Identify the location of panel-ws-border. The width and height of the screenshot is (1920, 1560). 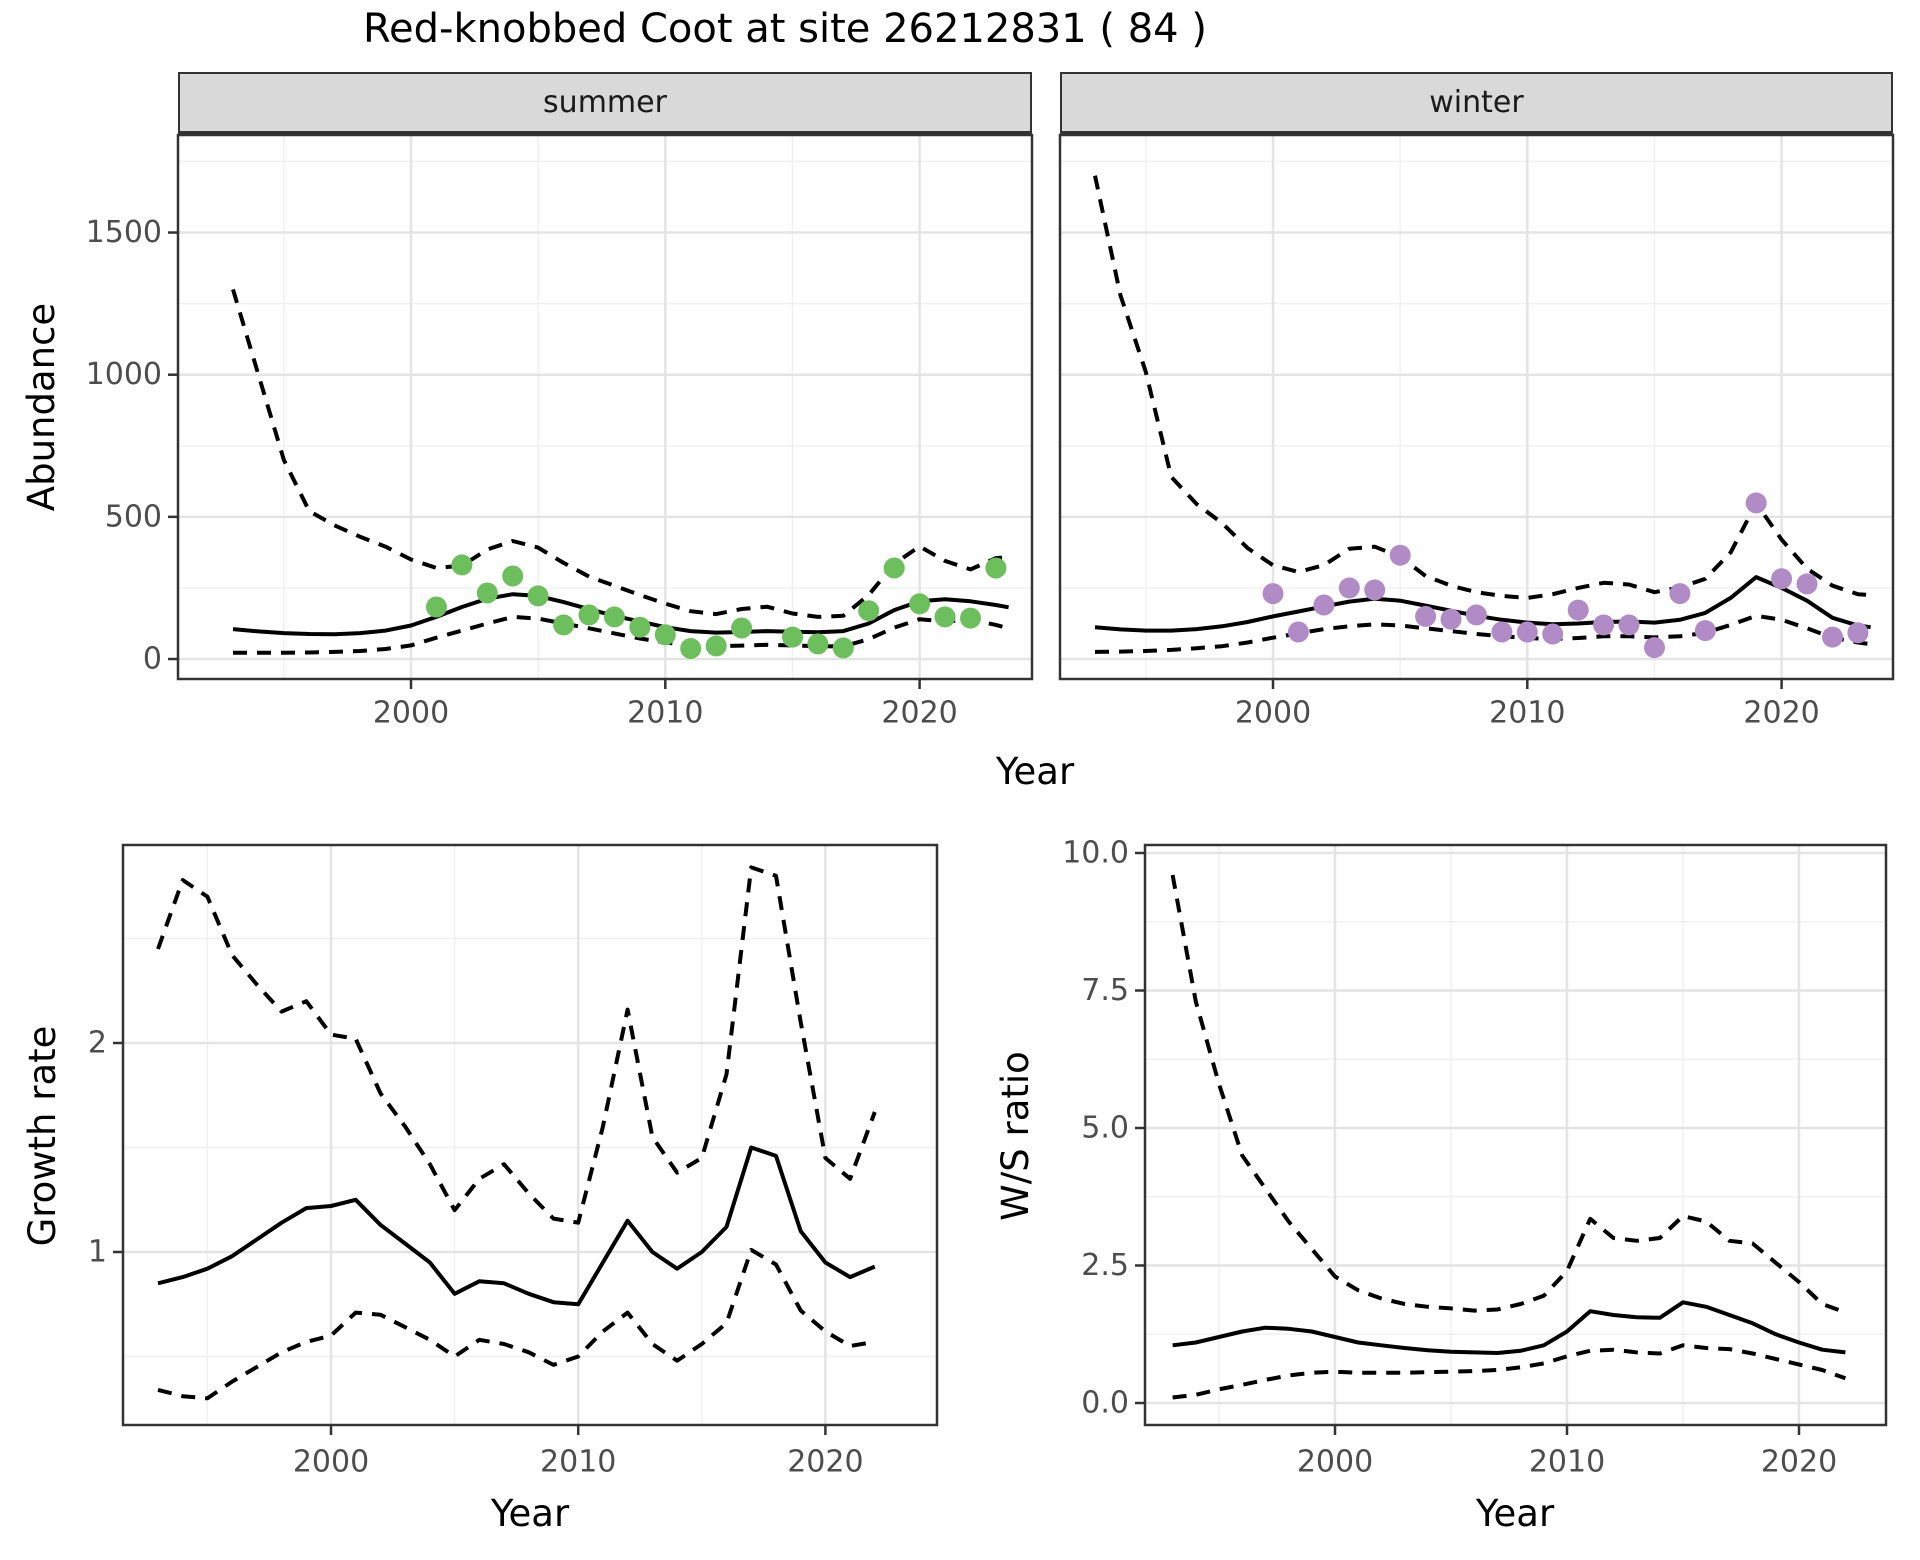
(1515, 1135).